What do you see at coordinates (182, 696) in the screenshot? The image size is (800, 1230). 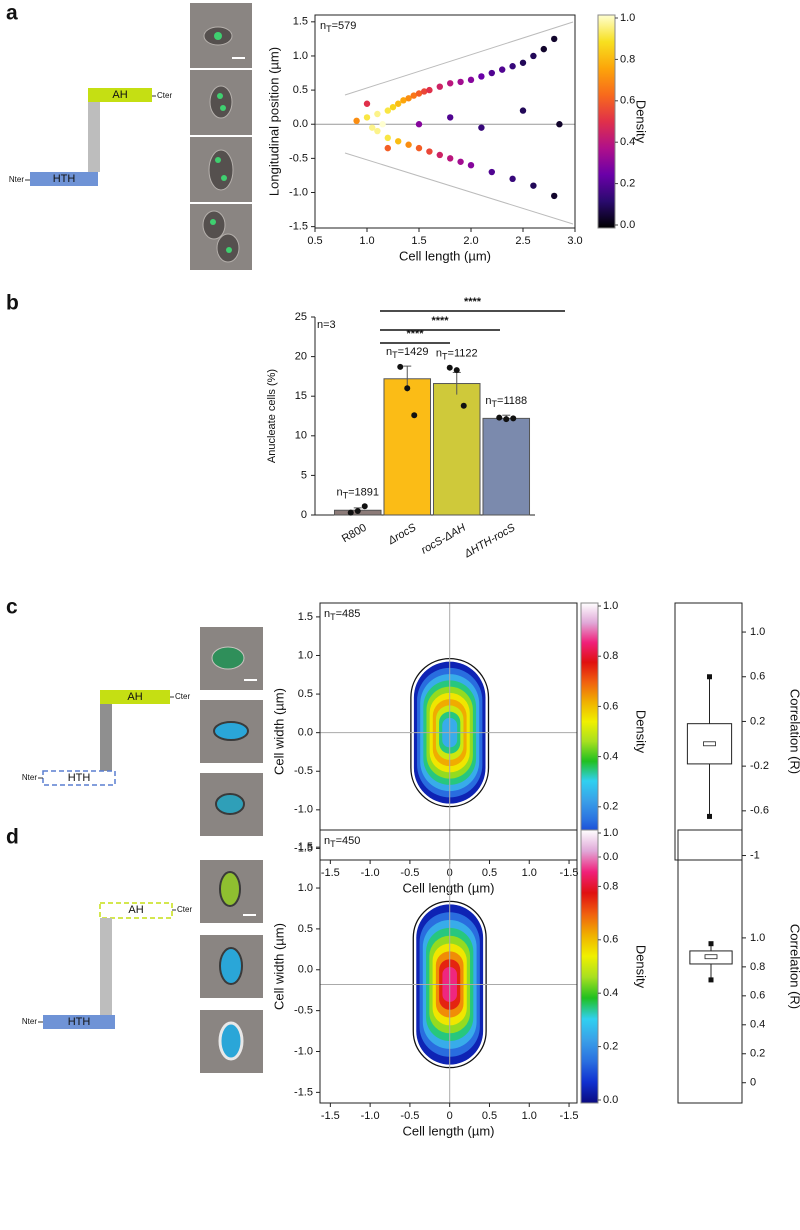 I see `terminus-label: Cter` at bounding box center [182, 696].